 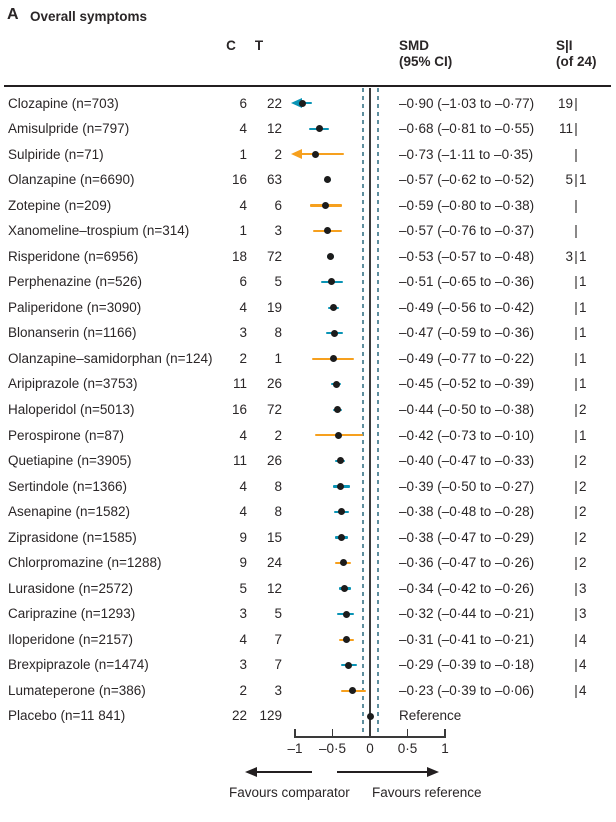 What do you see at coordinates (77, 690) in the screenshot?
I see `drug-label: Lumateperone (n=386)` at bounding box center [77, 690].